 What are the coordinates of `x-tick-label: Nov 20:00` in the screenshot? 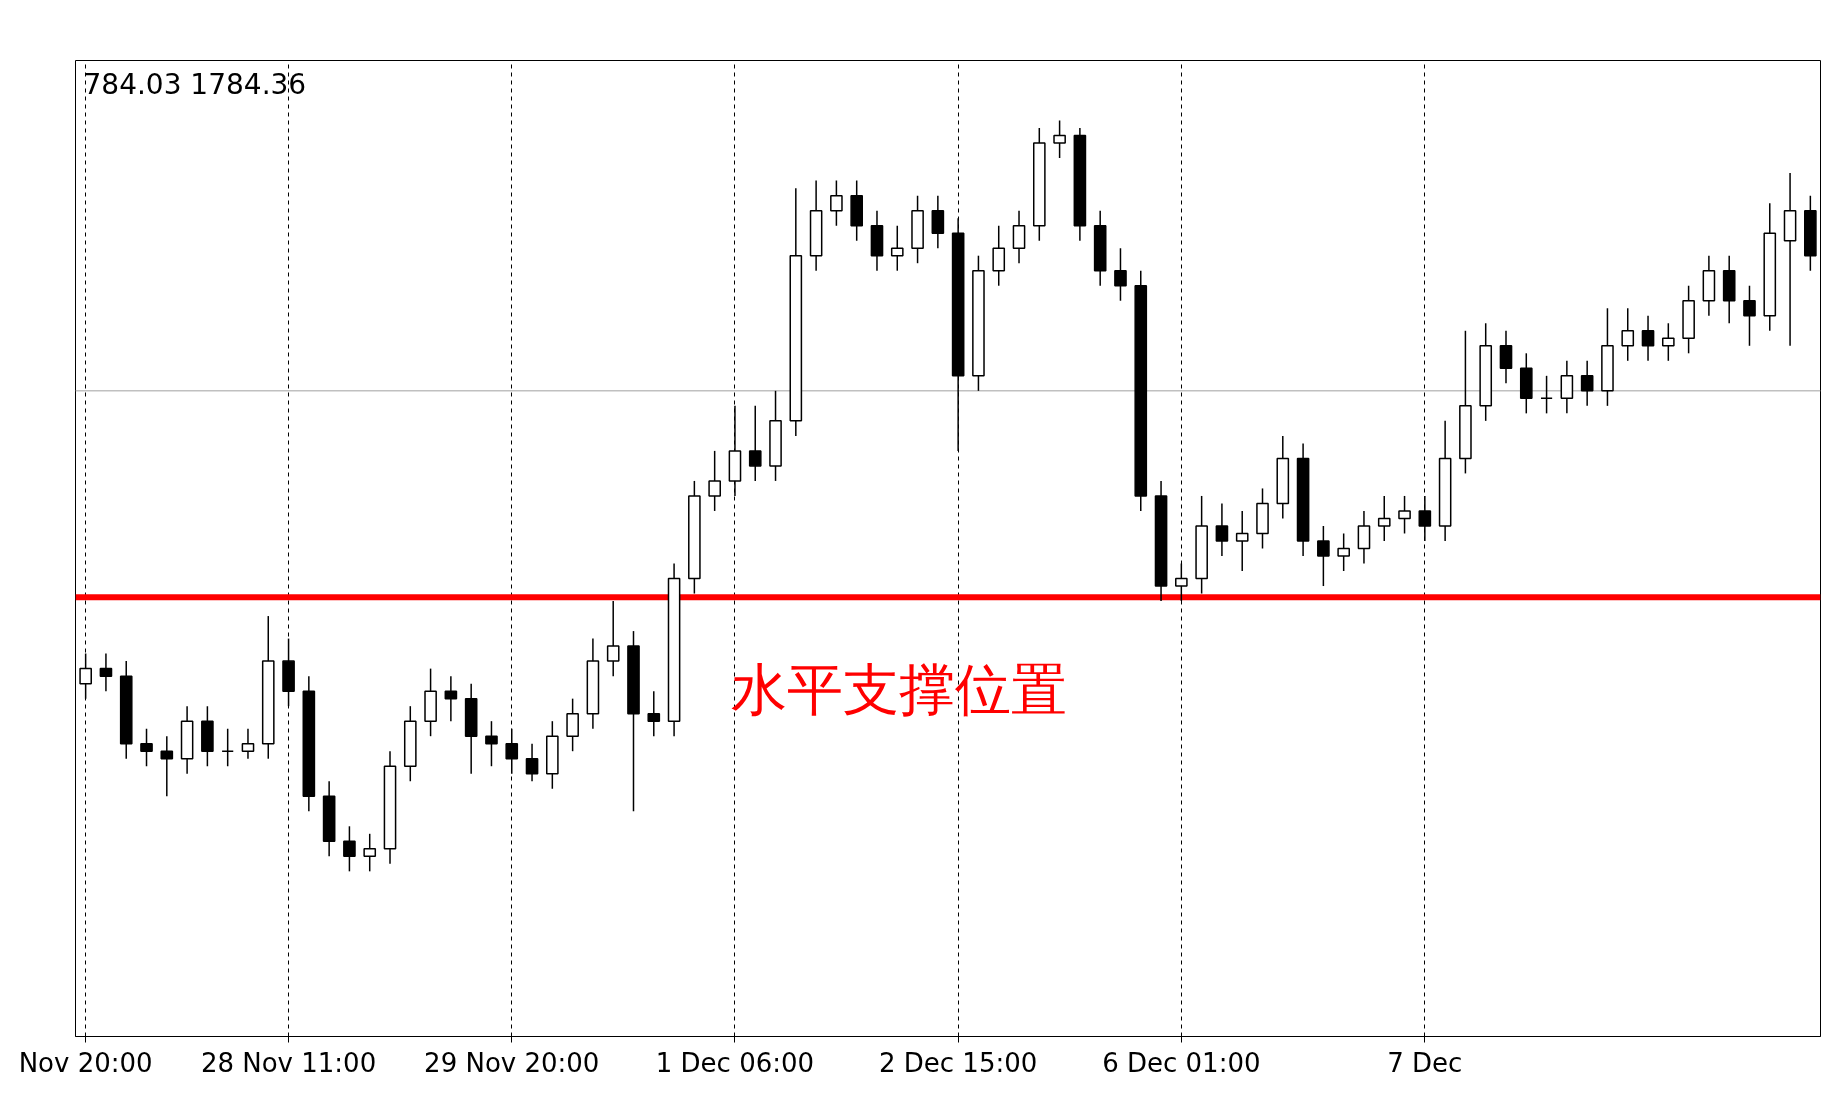 It's located at (85, 1062).